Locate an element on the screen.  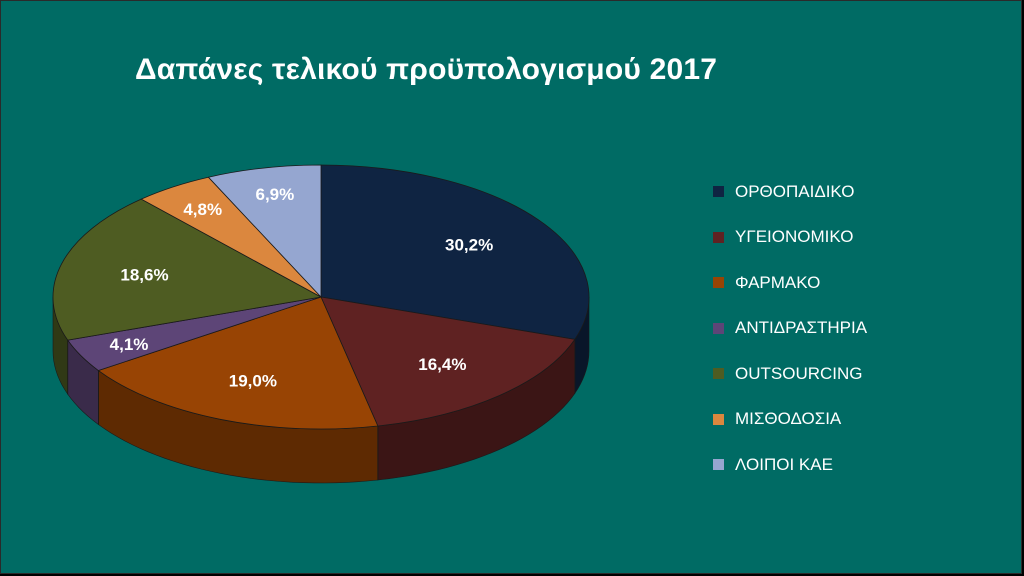
pie-data-labels: 30,2% 16,4% 19,0% 4,1% 18,6% 4,8% 6,9% is located at coordinates (302, 287).